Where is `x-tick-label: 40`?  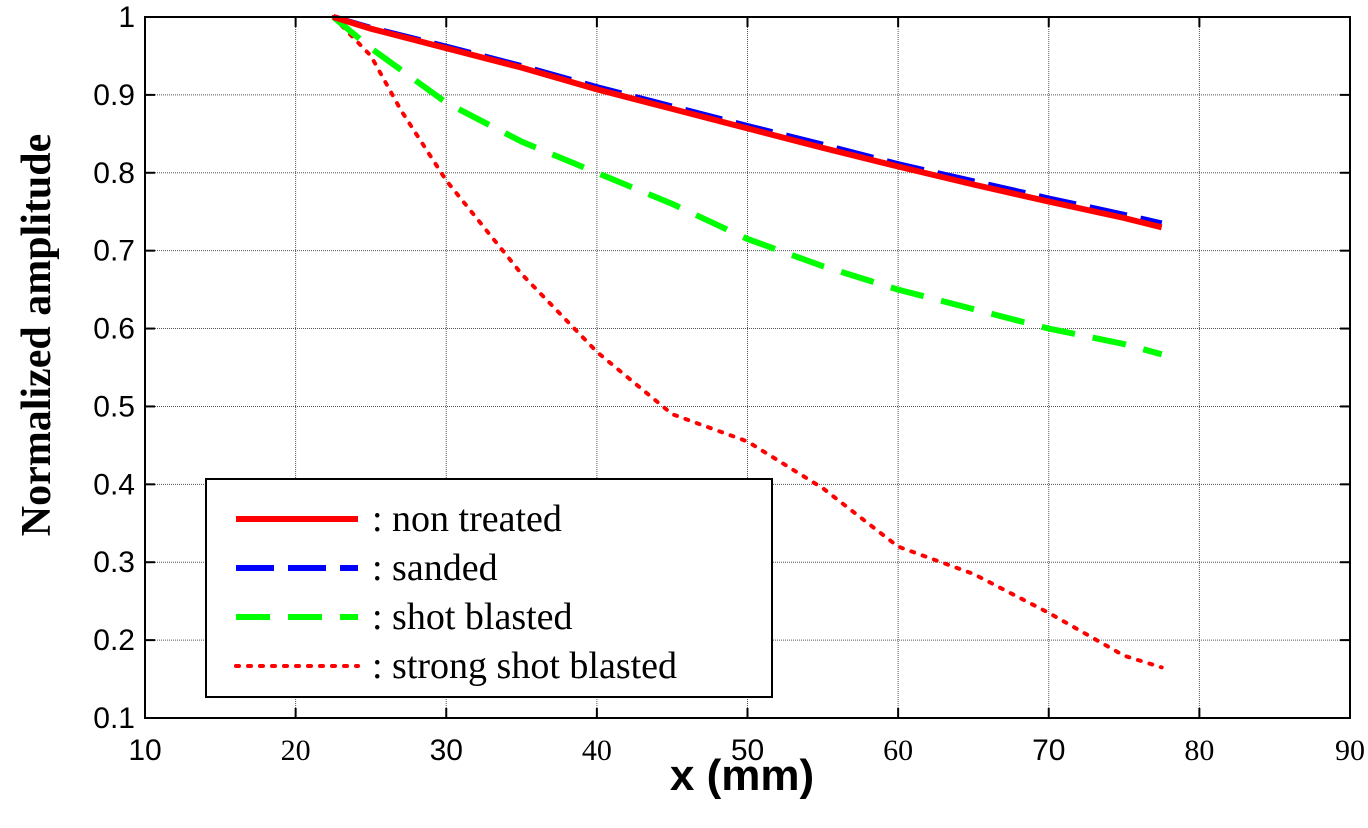 x-tick-label: 40 is located at coordinates (597, 750).